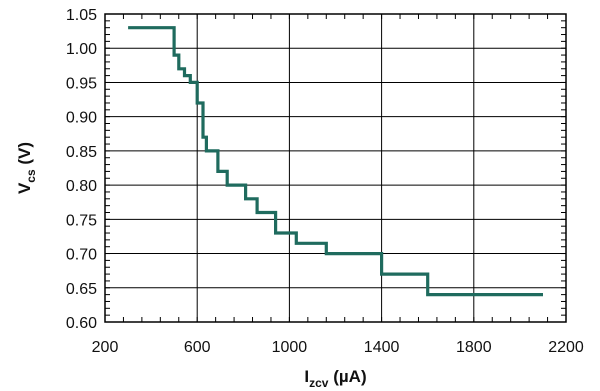 The width and height of the screenshot is (600, 391). Describe the element at coordinates (81, 186) in the screenshot. I see `y-tick-label: 0.80` at that location.